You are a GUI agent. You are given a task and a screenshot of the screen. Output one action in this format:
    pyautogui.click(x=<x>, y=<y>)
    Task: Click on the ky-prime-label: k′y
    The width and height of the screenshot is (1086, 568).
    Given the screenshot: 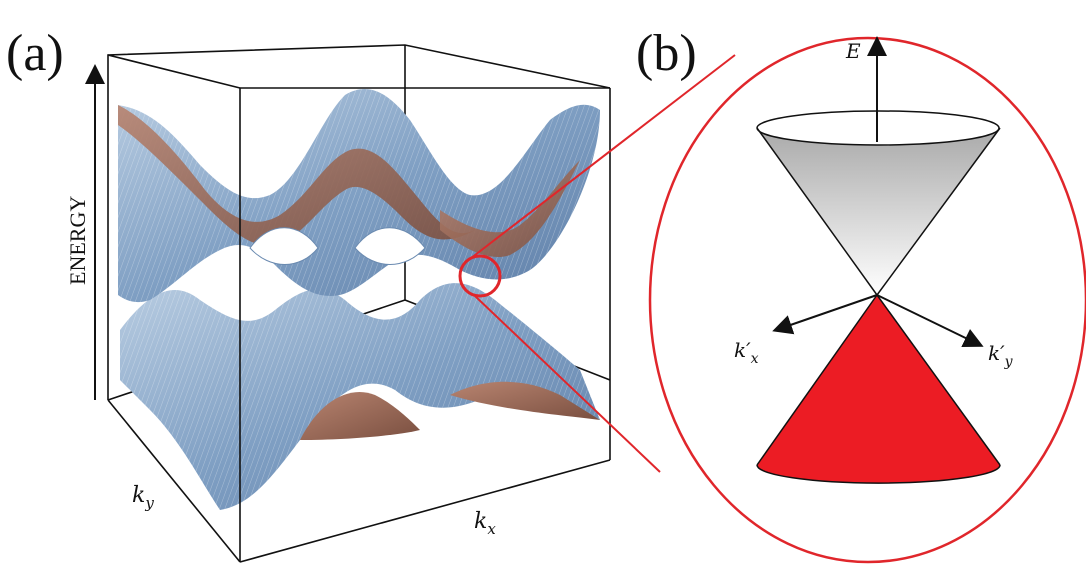 What is the action you would take?
    pyautogui.click(x=1001, y=355)
    